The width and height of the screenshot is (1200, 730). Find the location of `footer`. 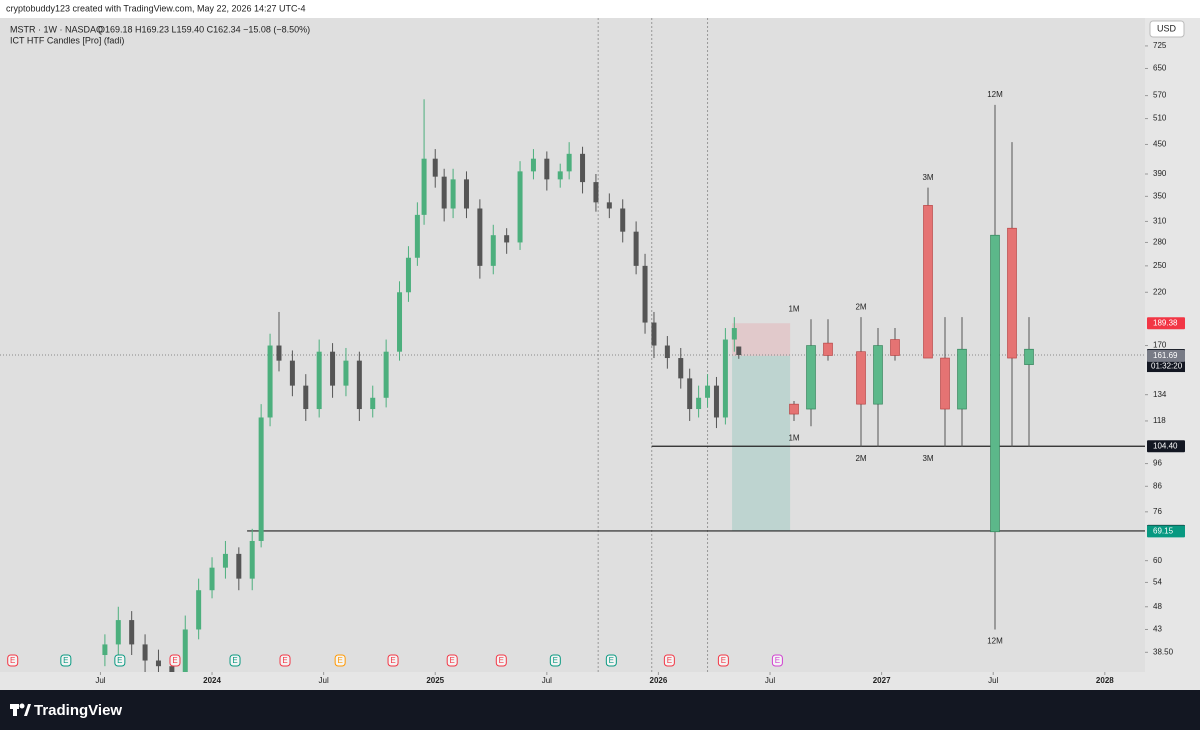

footer is located at coordinates (600, 710).